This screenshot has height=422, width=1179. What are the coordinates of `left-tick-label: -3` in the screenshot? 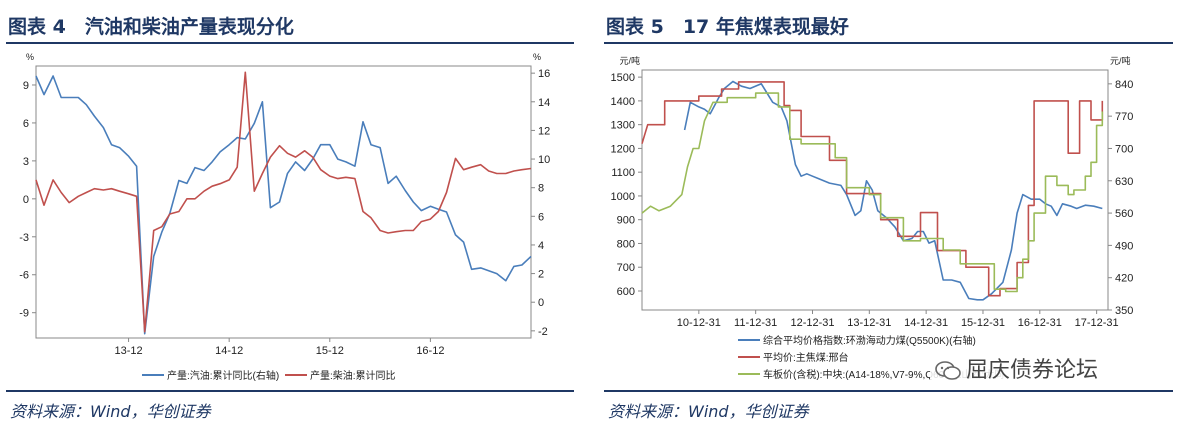 It's located at (24, 238).